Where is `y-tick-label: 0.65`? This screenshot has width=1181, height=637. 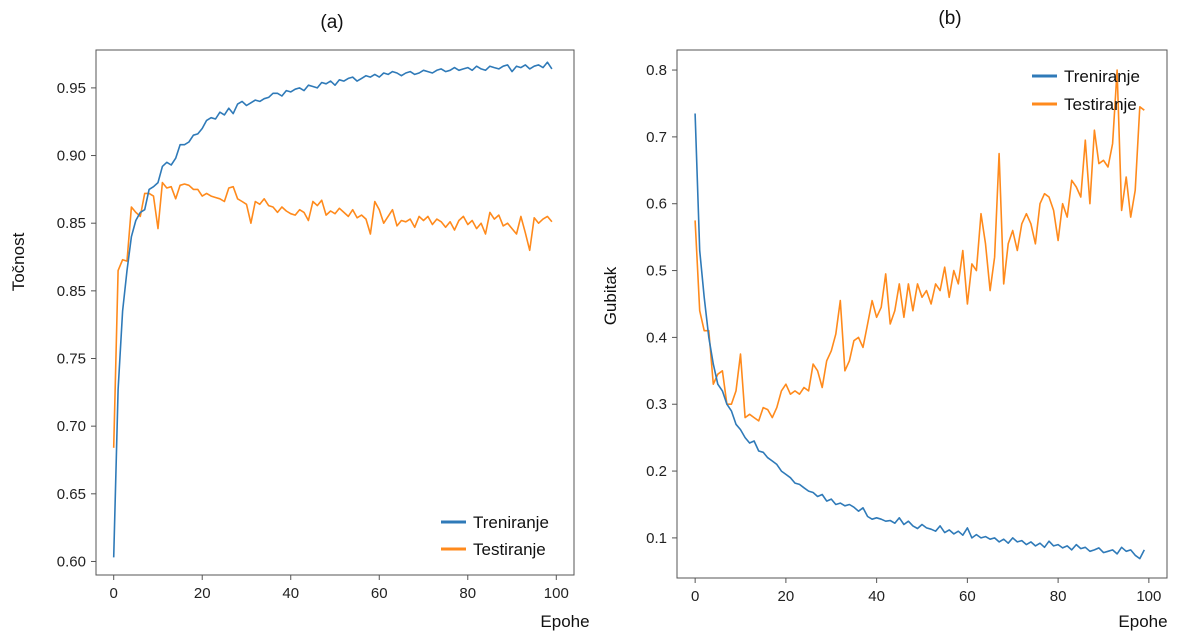
y-tick-label: 0.65 is located at coordinates (71, 494).